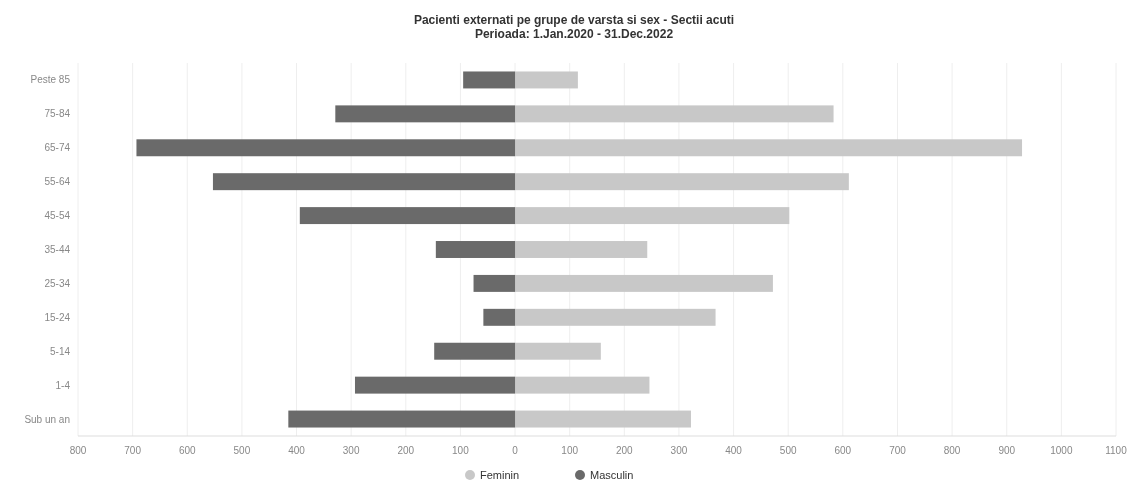  Describe the element at coordinates (1061, 450) in the screenshot. I see `x-tick-label: 1000` at that location.